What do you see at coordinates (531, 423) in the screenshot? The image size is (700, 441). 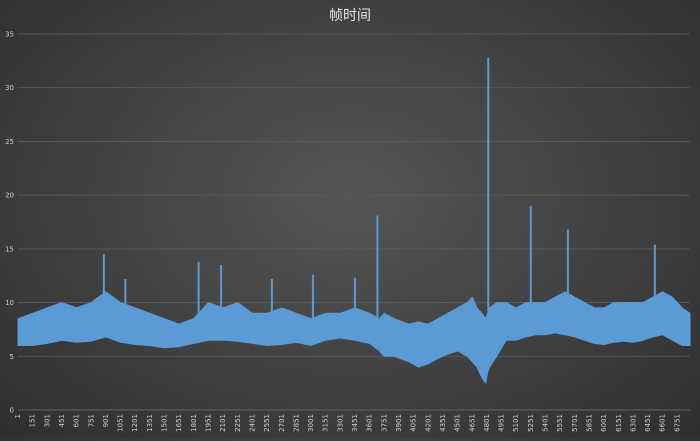 I see `x-tick-label: 5251` at bounding box center [531, 423].